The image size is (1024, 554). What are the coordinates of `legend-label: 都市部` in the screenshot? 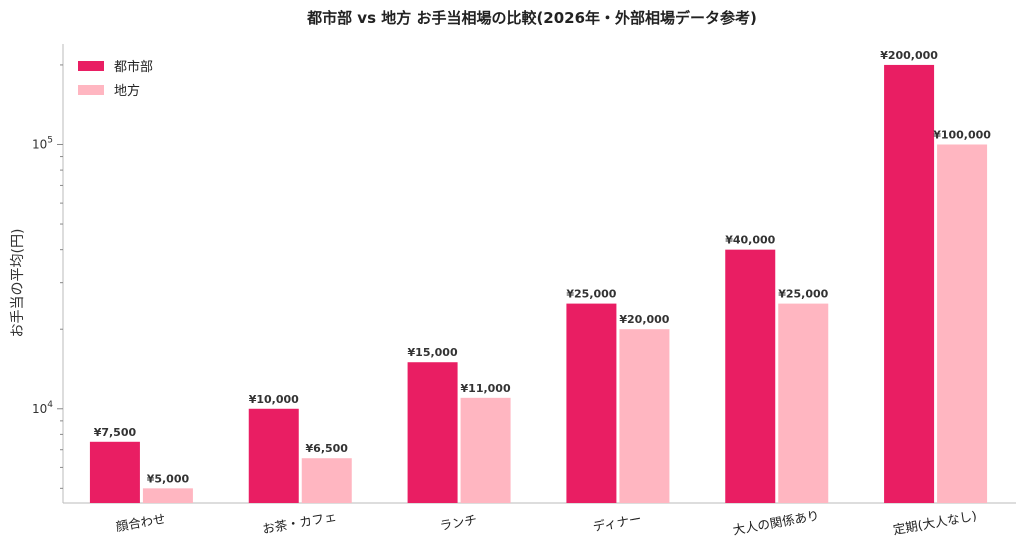 It's located at (133, 67).